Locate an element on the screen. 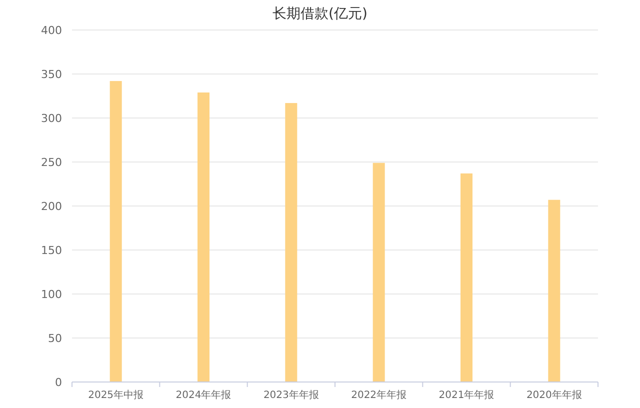  y-tick-label: 400 is located at coordinates (51, 30).